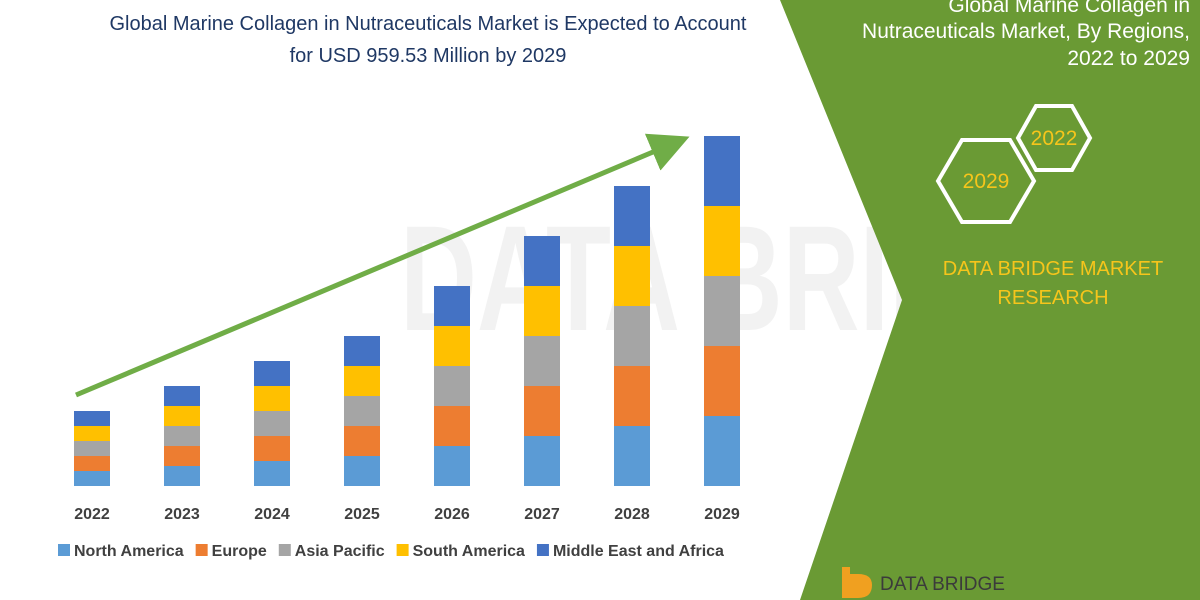  I want to click on badge-2022-label: 2022, so click(1054, 138).